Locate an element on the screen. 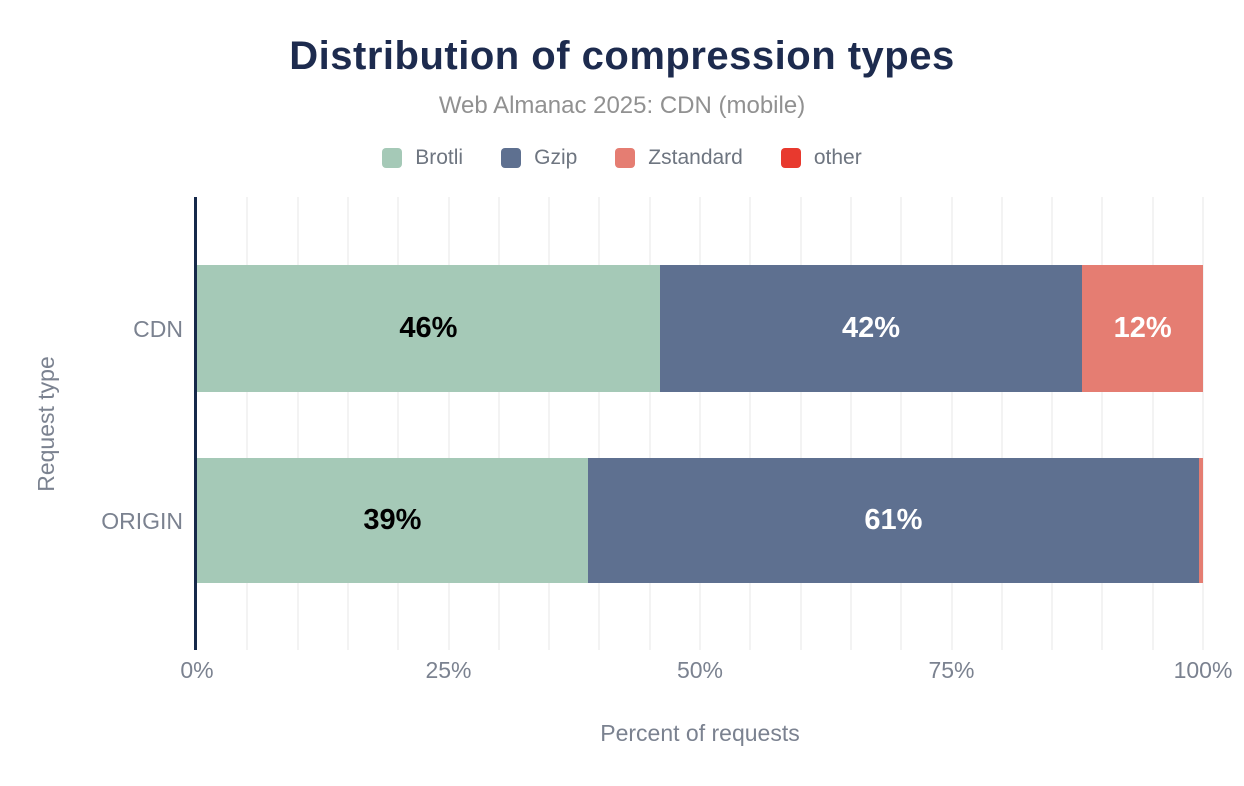 Image resolution: width=1244 pixels, height=786 pixels. bar-value-label: 46% is located at coordinates (428, 328).